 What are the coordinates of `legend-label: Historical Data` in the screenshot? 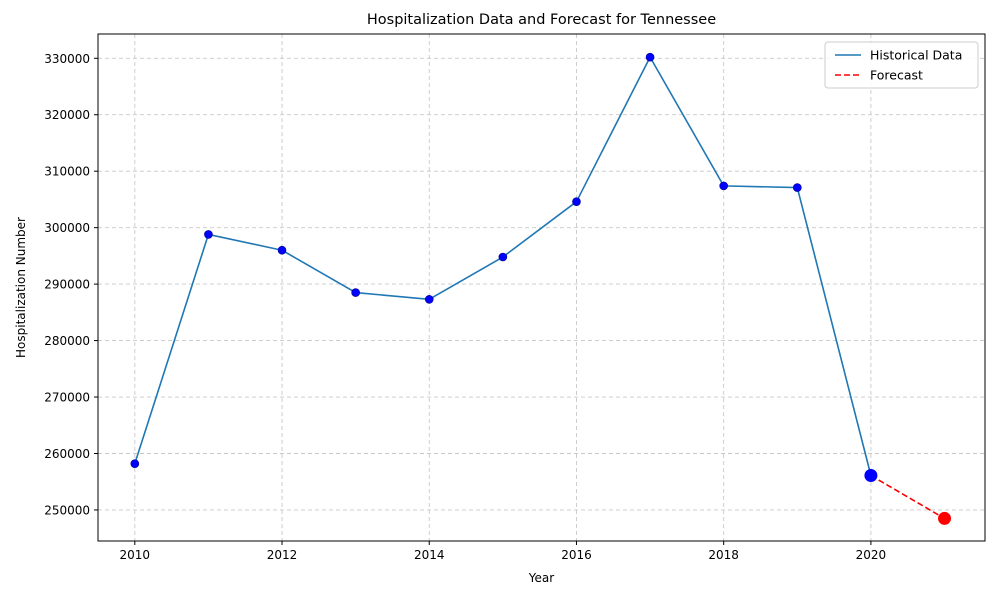 It's located at (916, 55).